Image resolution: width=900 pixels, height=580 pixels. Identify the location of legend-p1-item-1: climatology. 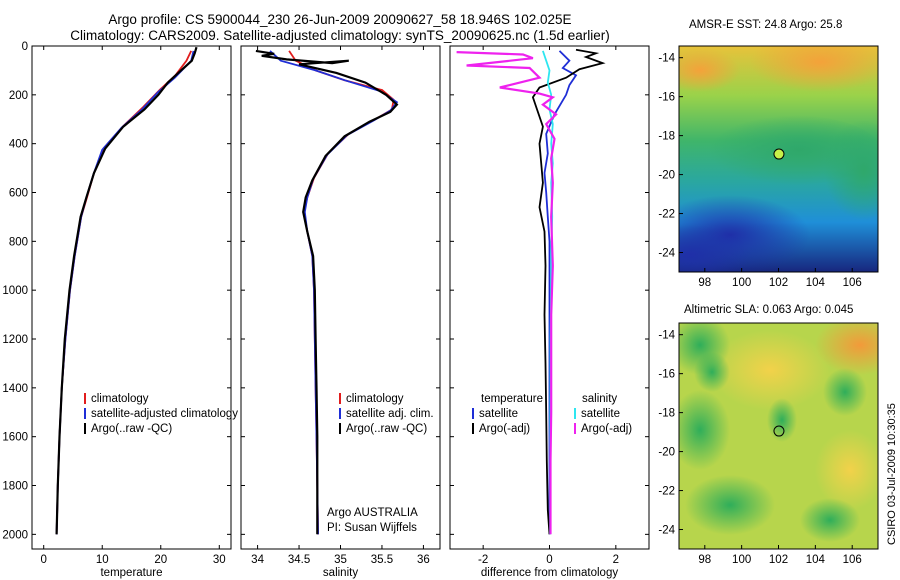
(120, 399).